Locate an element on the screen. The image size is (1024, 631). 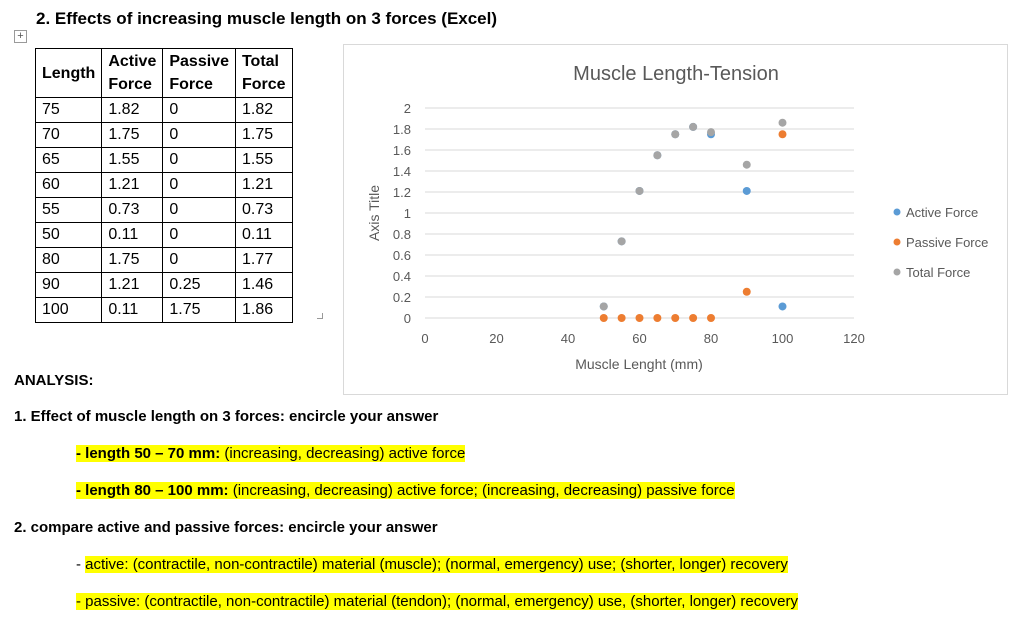
y-tick-label: 2 is located at coordinates (407, 108).